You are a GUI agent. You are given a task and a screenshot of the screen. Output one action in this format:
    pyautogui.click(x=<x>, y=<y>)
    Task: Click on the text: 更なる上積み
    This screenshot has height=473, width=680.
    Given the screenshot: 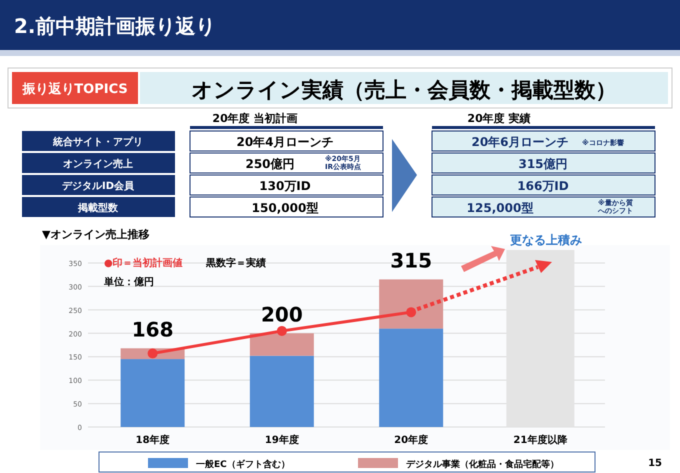 What is the action you would take?
    pyautogui.click(x=546, y=240)
    